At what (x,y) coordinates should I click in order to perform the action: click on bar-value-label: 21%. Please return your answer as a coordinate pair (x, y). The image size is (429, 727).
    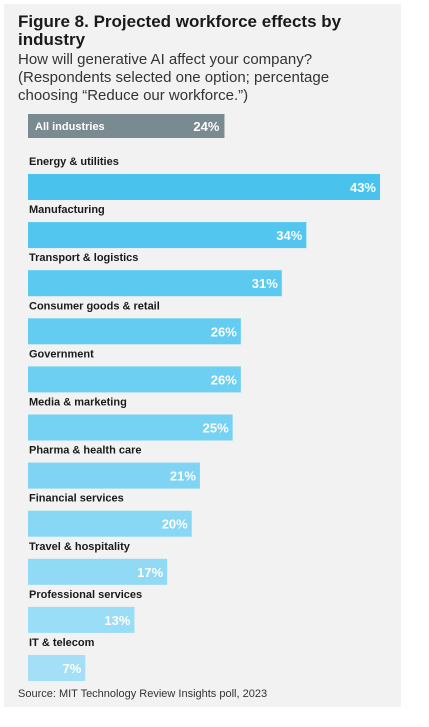
    Looking at the image, I should click on (183, 476).